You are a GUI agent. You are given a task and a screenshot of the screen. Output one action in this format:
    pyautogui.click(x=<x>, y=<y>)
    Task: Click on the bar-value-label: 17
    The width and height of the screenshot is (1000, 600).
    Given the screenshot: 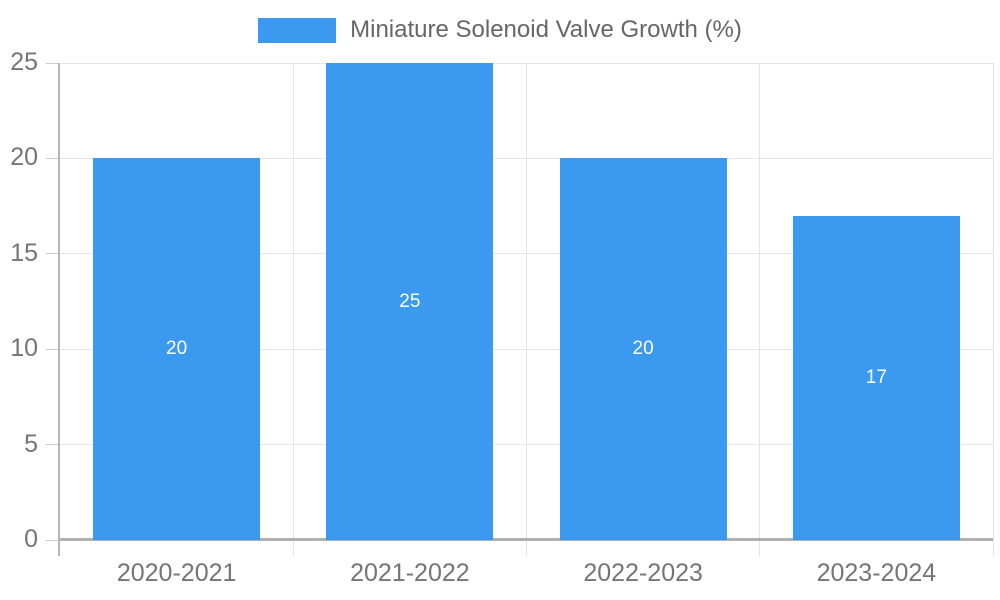 What is the action you would take?
    pyautogui.click(x=876, y=377)
    